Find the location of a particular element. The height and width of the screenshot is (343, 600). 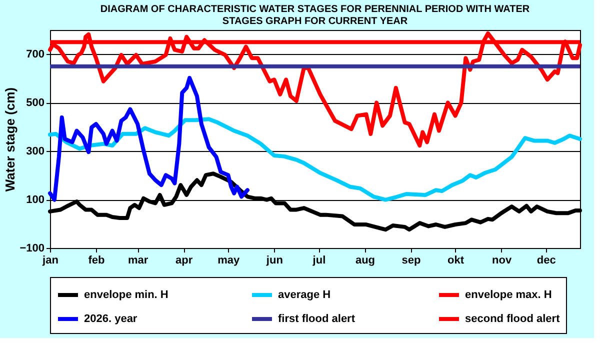

x-tick-label: apr is located at coordinates (185, 260).